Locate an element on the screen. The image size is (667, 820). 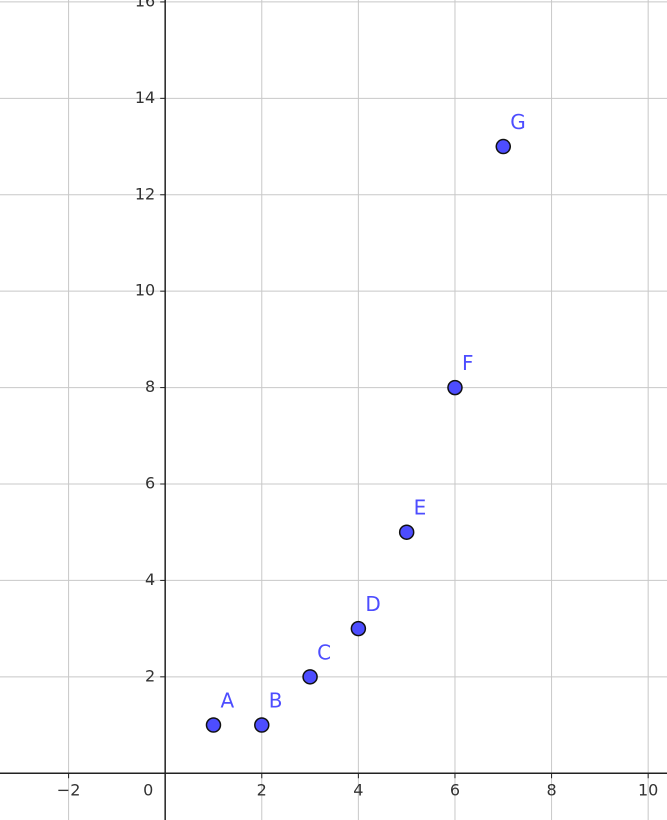
y-tick-label: 4 is located at coordinates (150, 579).